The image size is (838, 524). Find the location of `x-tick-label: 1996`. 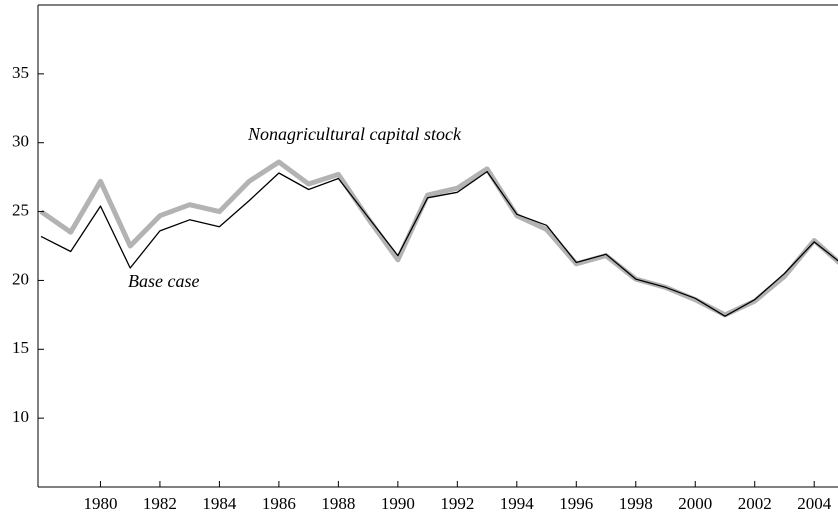

x-tick-label: 1996 is located at coordinates (576, 503).